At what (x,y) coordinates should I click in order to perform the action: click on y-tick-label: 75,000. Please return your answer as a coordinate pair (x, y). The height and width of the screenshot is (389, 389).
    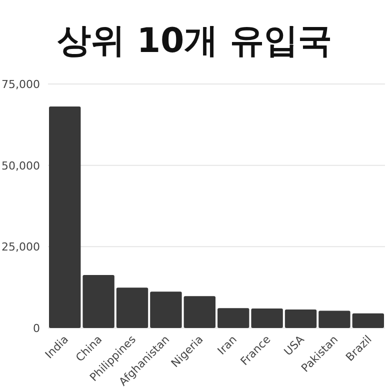
    Looking at the image, I should click on (21, 84).